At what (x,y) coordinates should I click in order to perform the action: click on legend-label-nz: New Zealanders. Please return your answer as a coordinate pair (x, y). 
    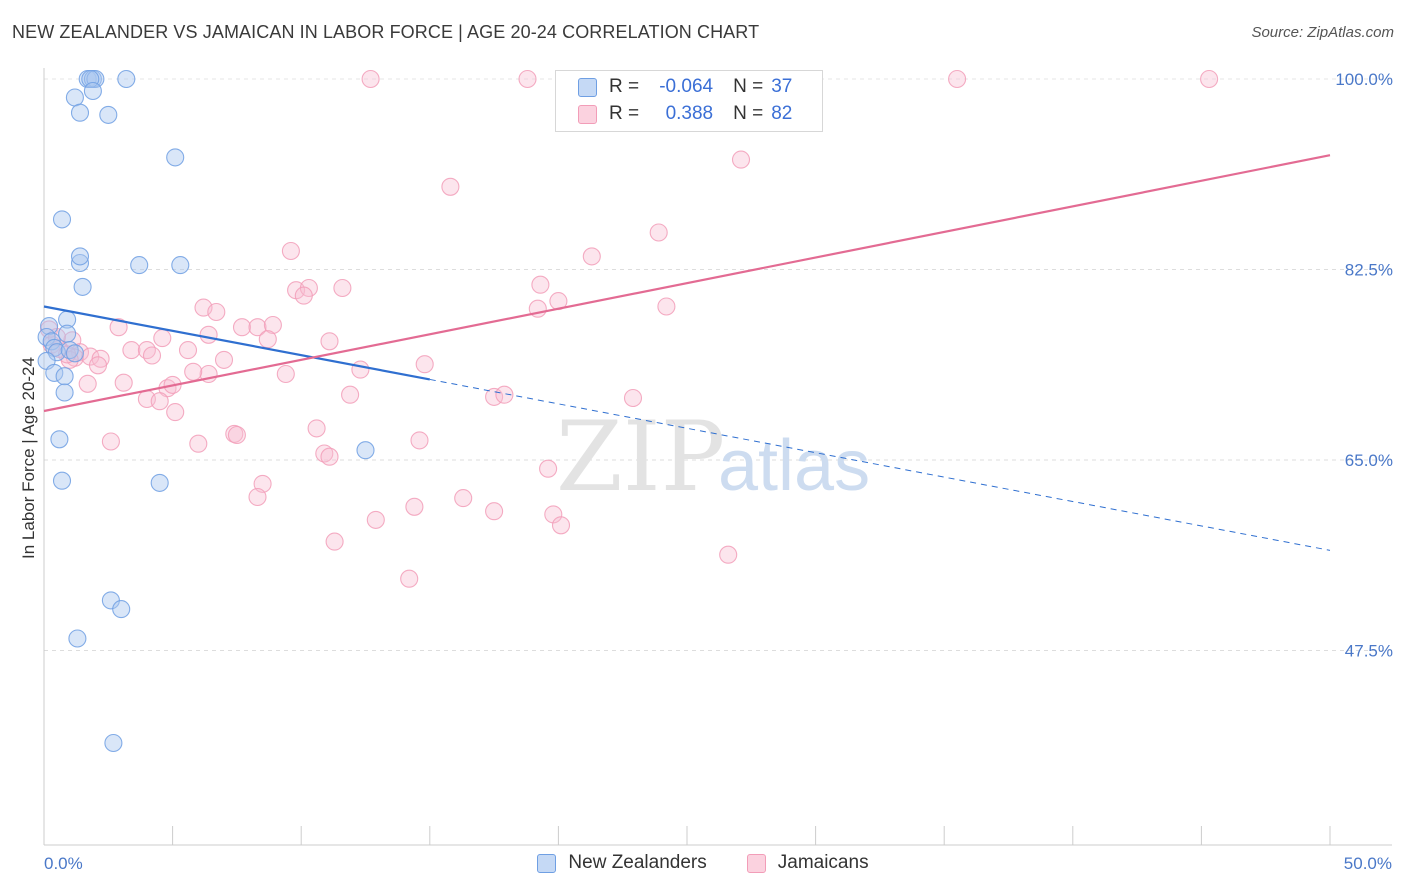
    Looking at the image, I should click on (637, 862).